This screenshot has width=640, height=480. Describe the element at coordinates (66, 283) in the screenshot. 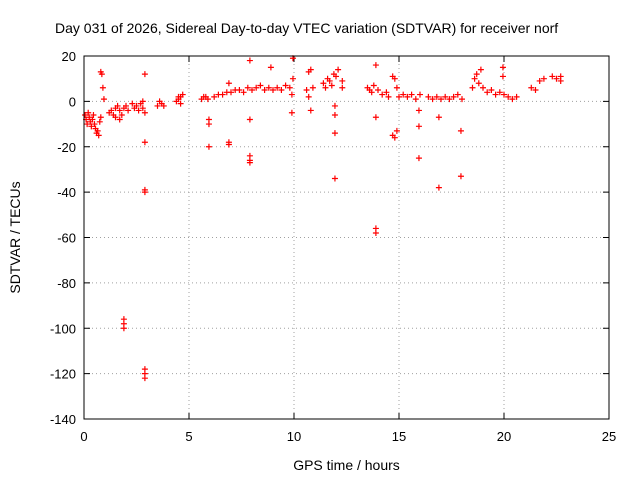

I see `y-tick-label: -80` at that location.